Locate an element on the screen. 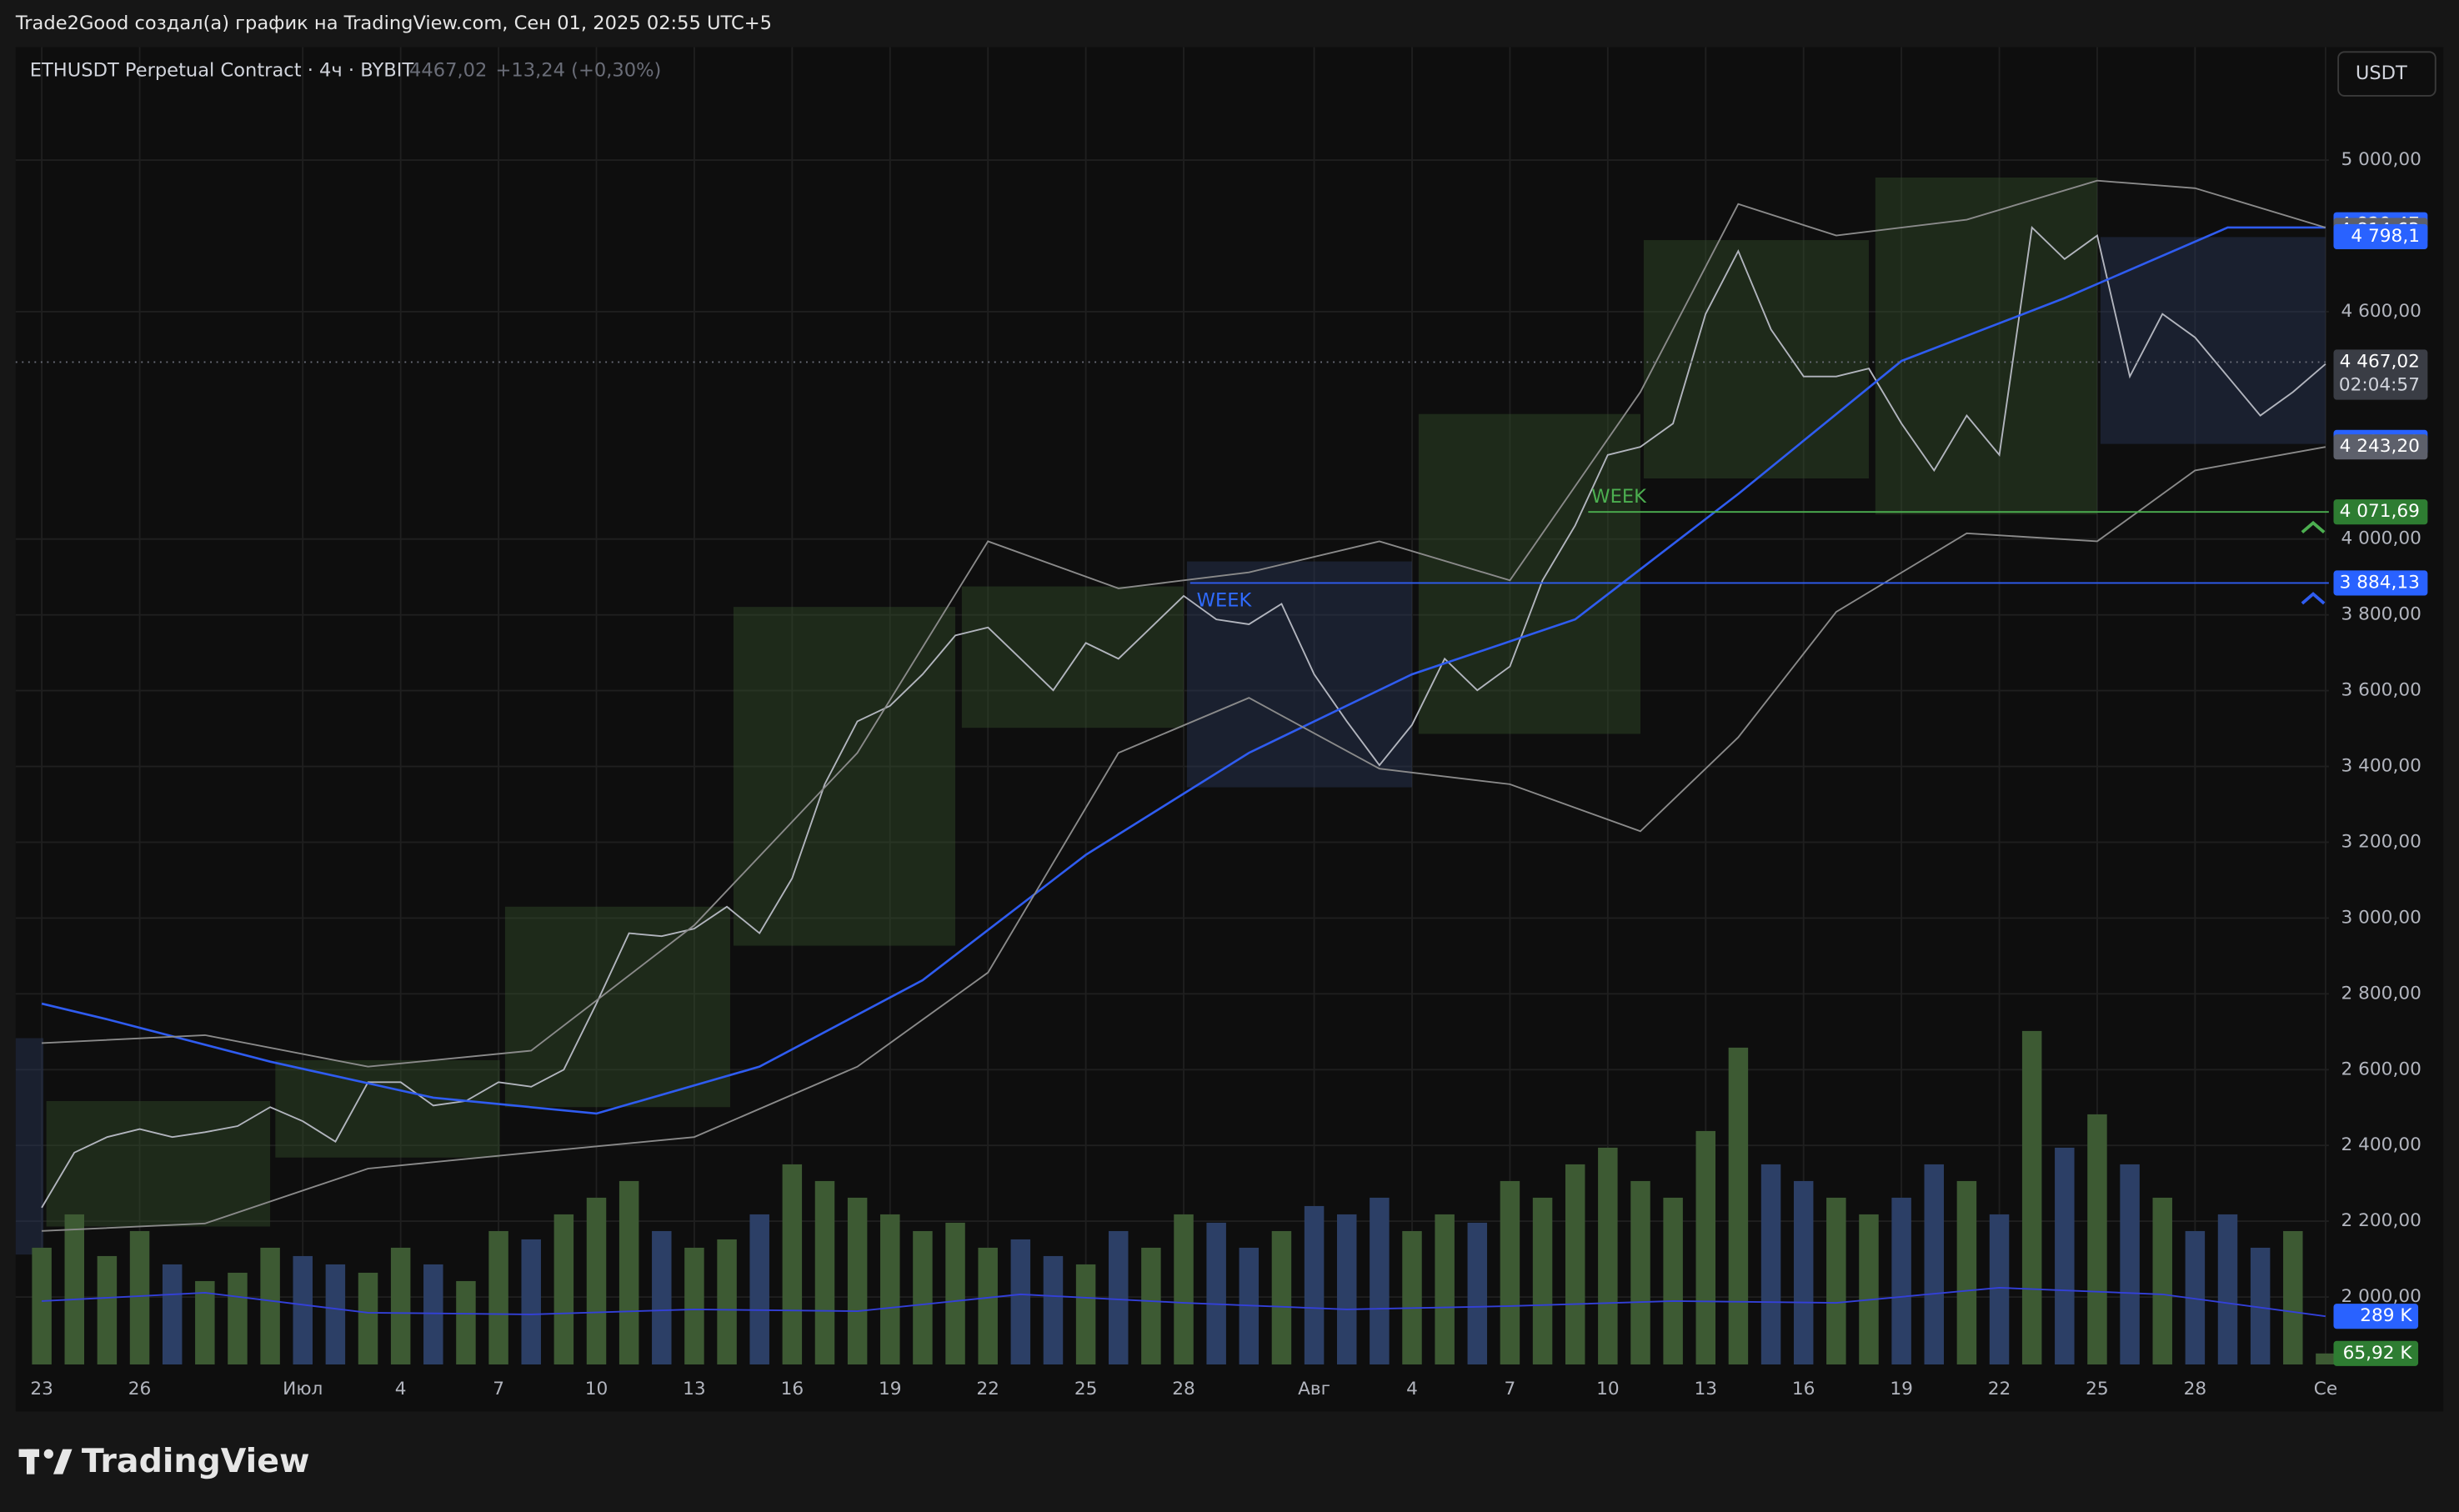 Image resolution: width=2459 pixels, height=1512 pixels. logo-icon is located at coordinates (45, 1462).